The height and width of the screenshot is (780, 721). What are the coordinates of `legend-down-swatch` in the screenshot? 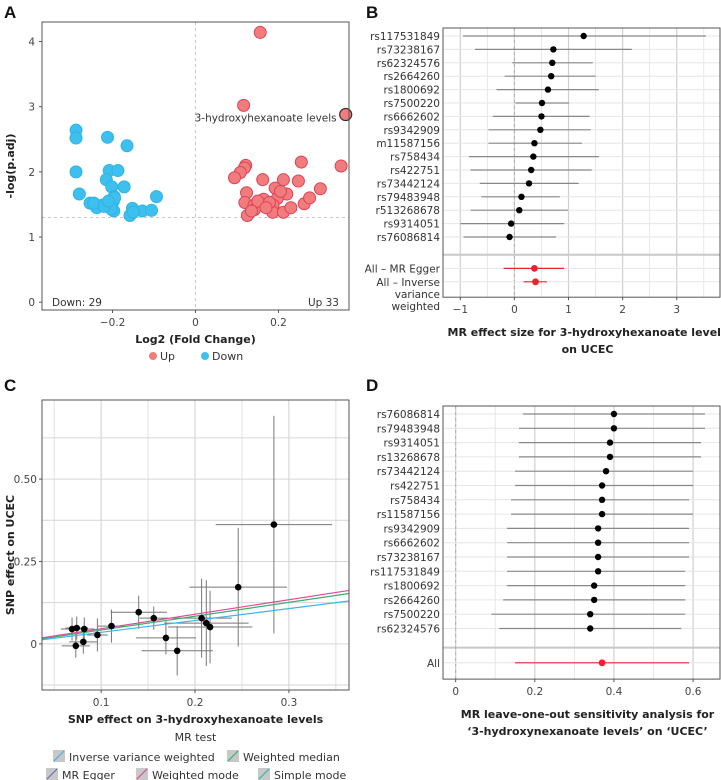 It's located at (205, 356).